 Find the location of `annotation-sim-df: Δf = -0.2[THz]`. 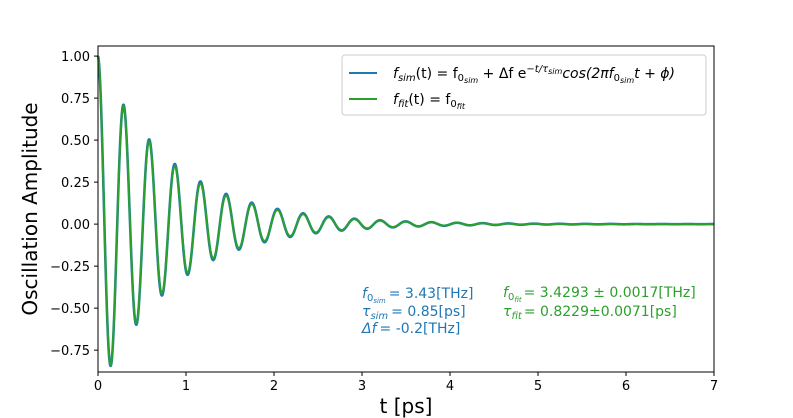

annotation-sim-df: Δf = -0.2[THz] is located at coordinates (410, 329).